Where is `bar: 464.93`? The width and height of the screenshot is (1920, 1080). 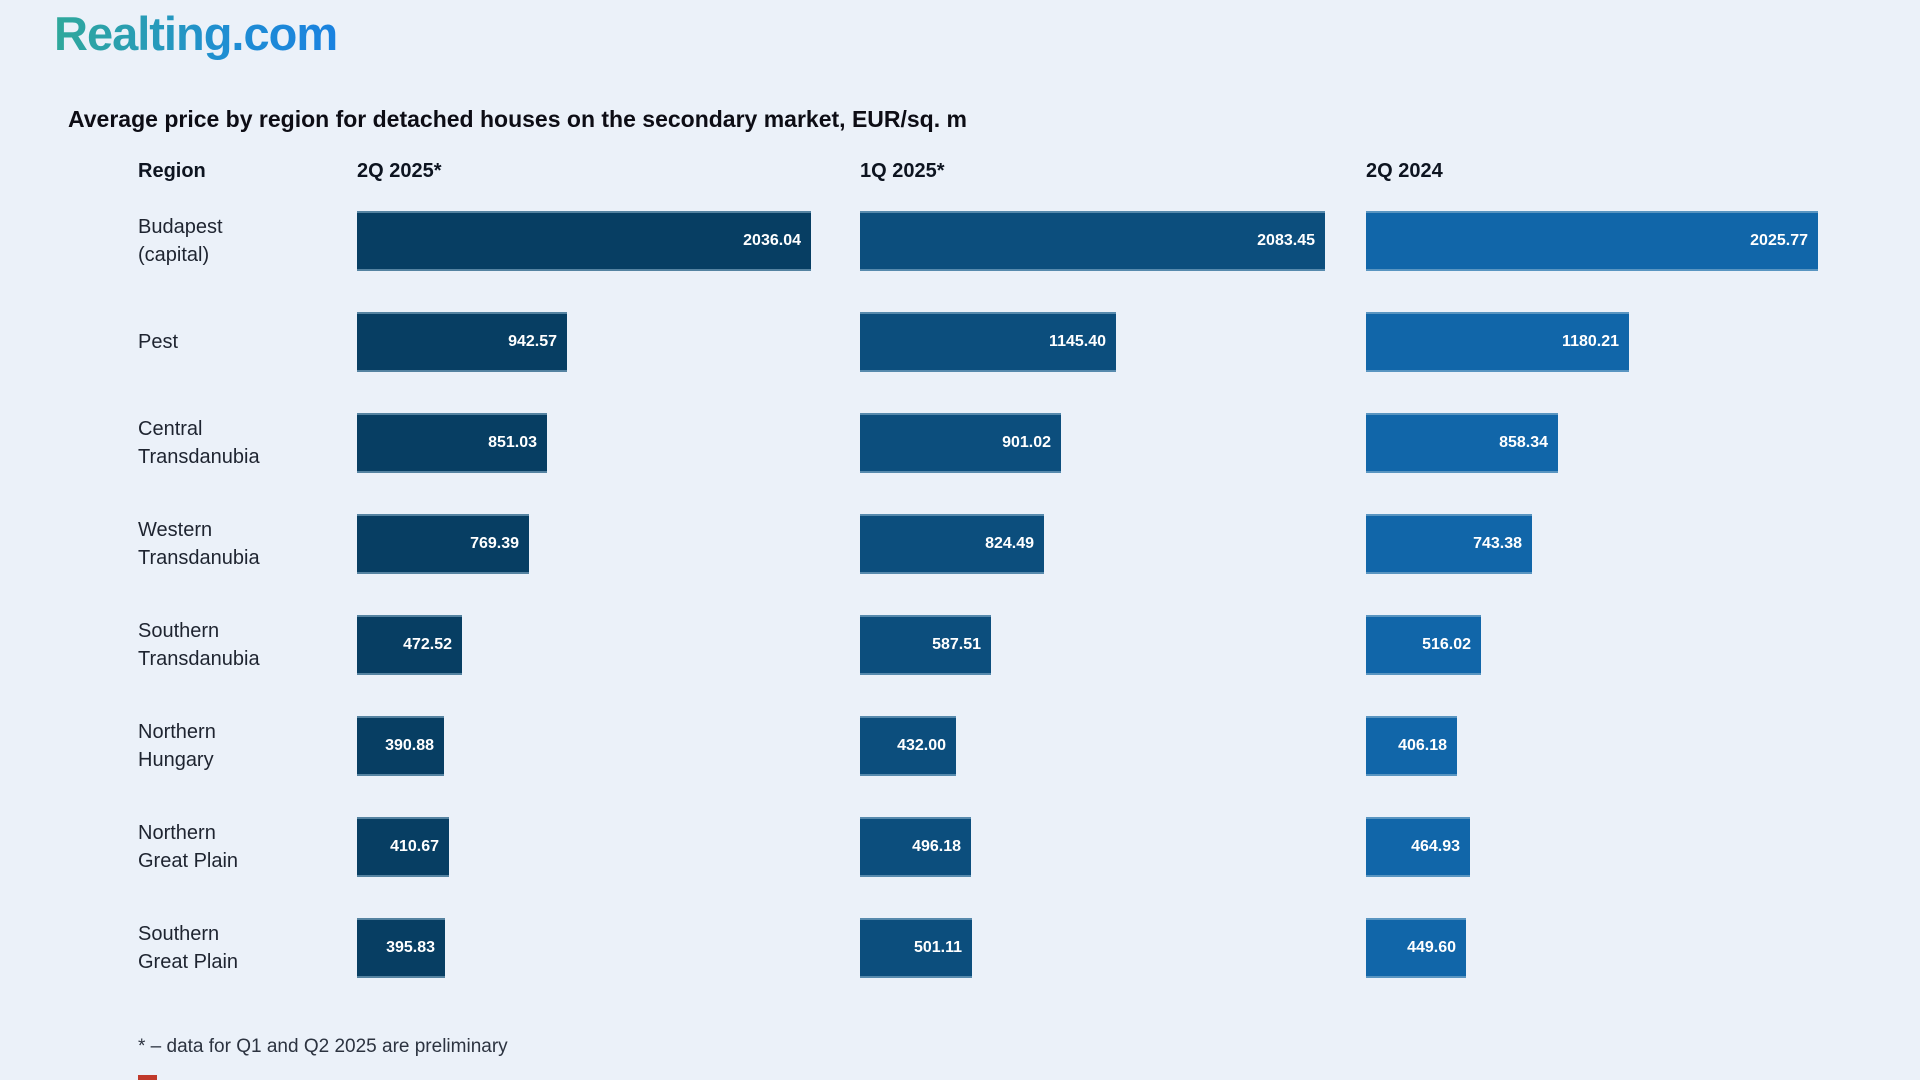 bar: 464.93 is located at coordinates (1418, 846).